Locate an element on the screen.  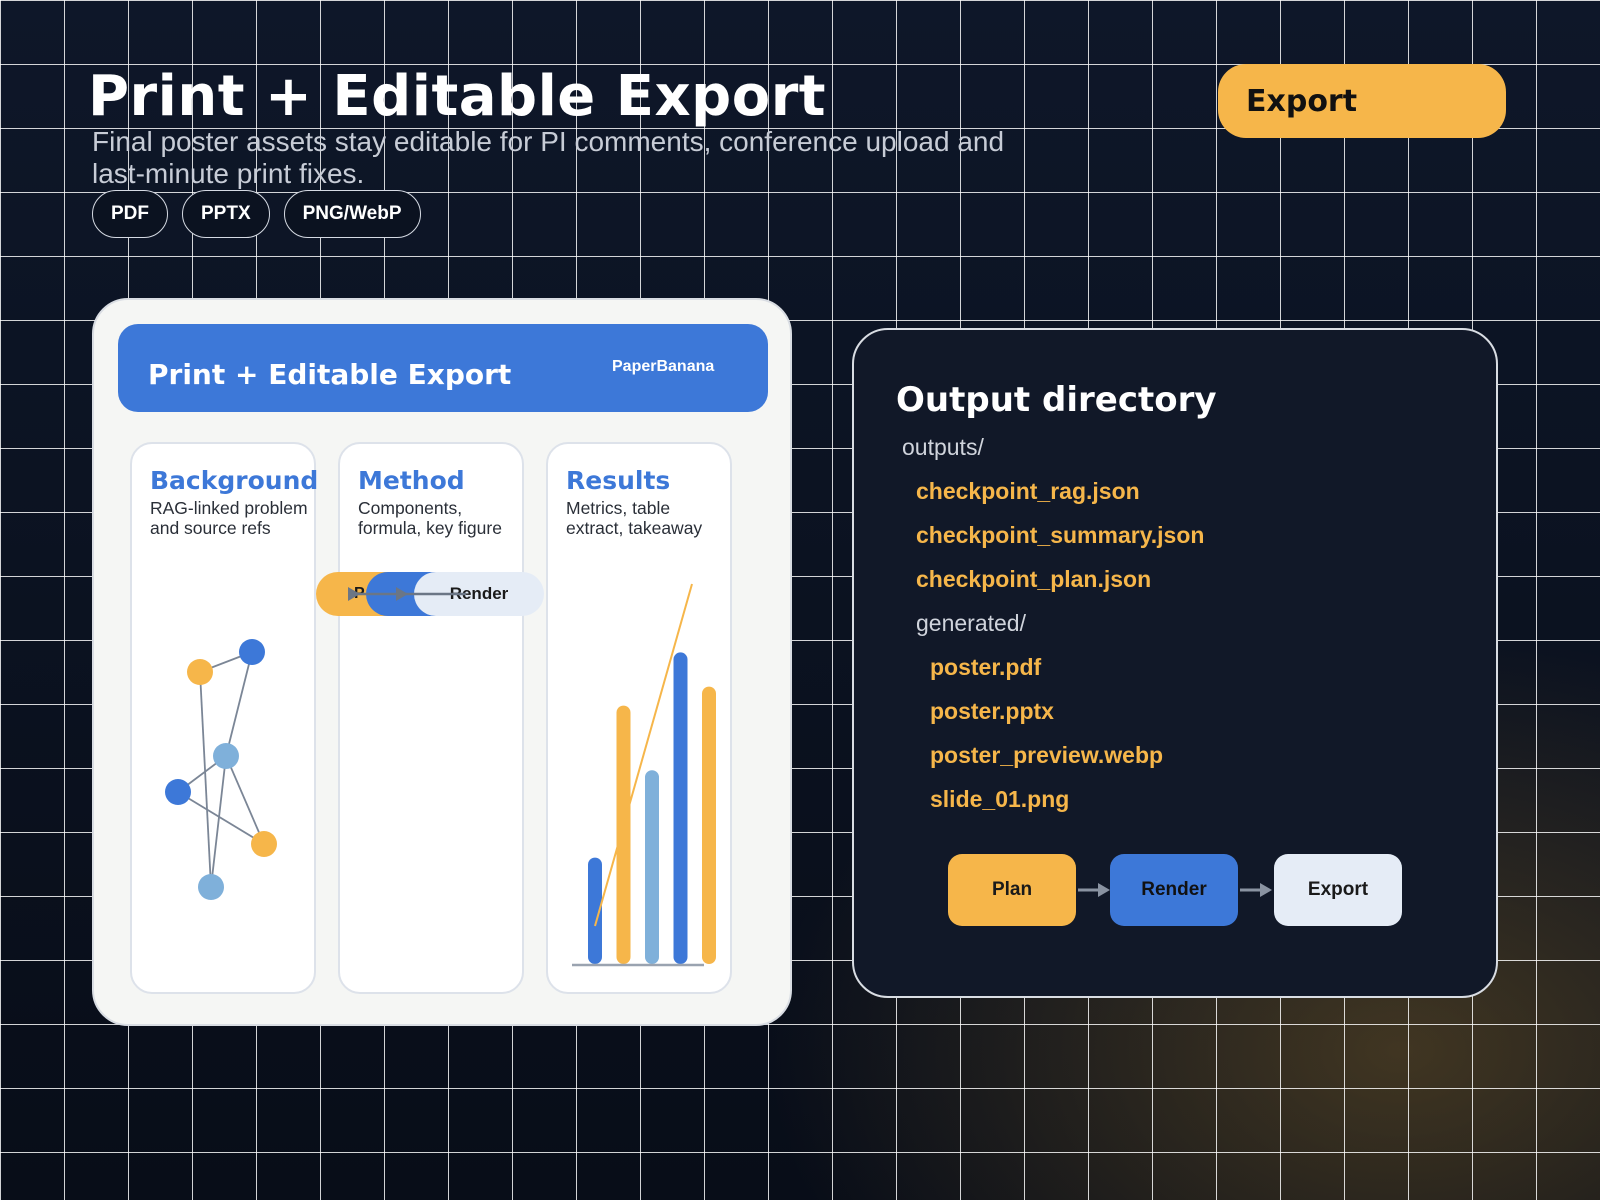
dir-file: checkpoint_plan.json is located at coordinates (1034, 579).